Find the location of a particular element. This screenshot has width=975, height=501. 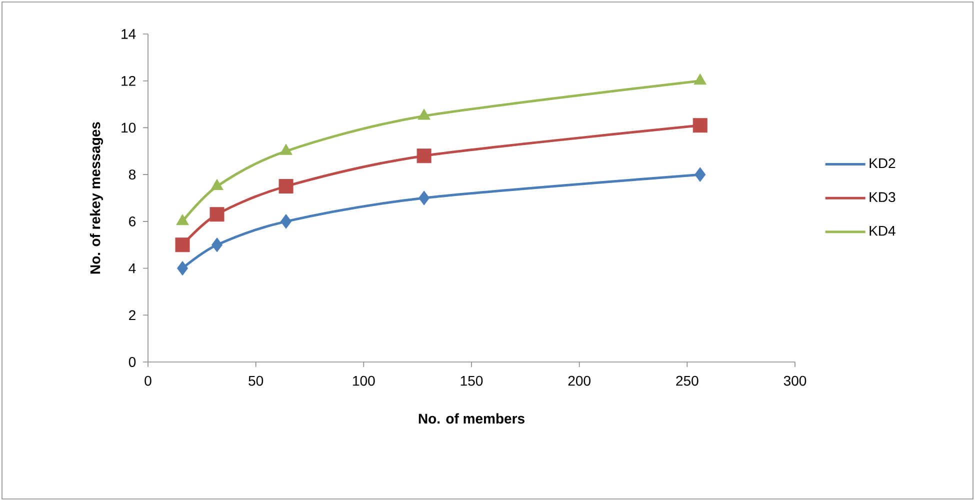

x-tick-label: 200 is located at coordinates (579, 381).